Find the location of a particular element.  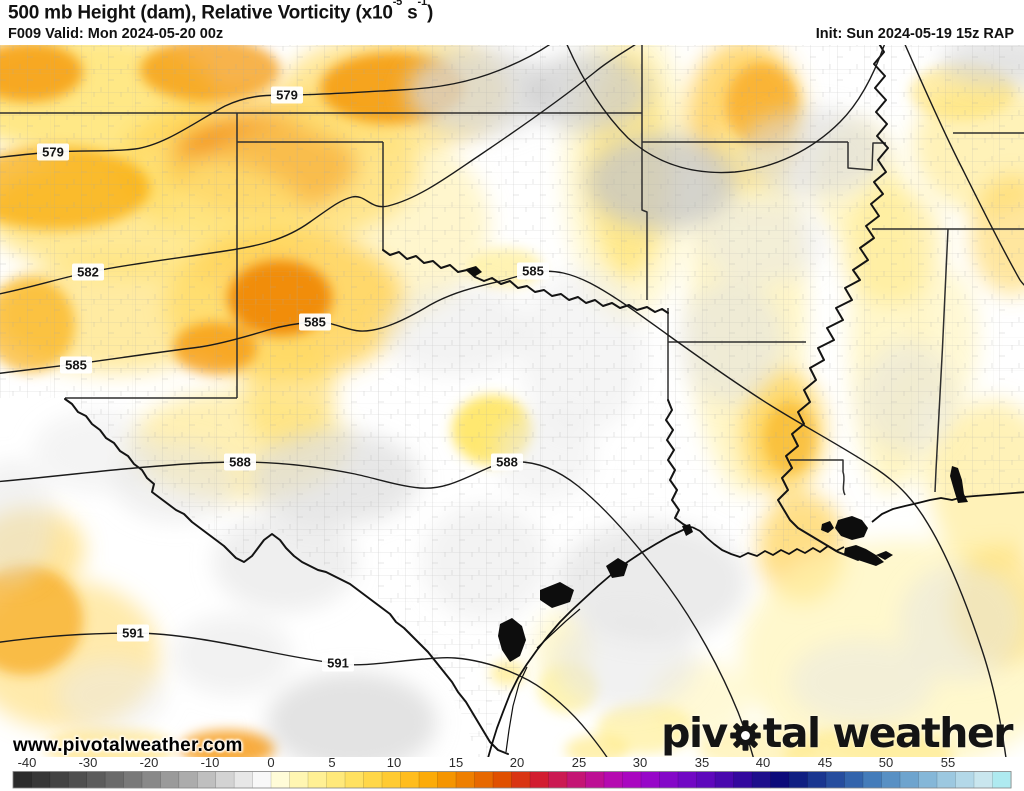

colorbar-tick-label: 10 is located at coordinates (394, 762).